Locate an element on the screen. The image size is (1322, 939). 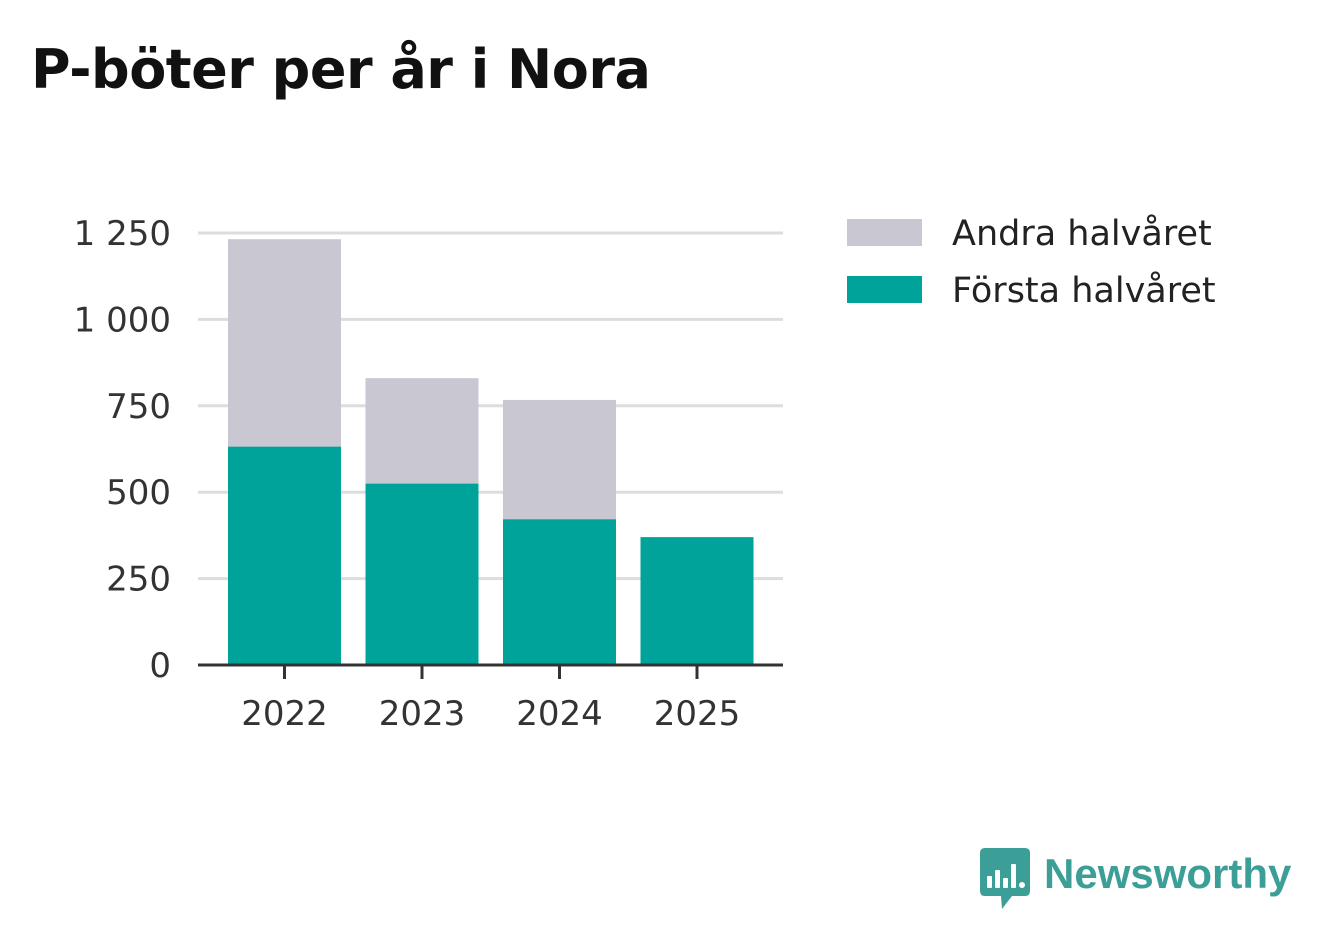
x-tick-label-2023: 2023 is located at coordinates (422, 714).